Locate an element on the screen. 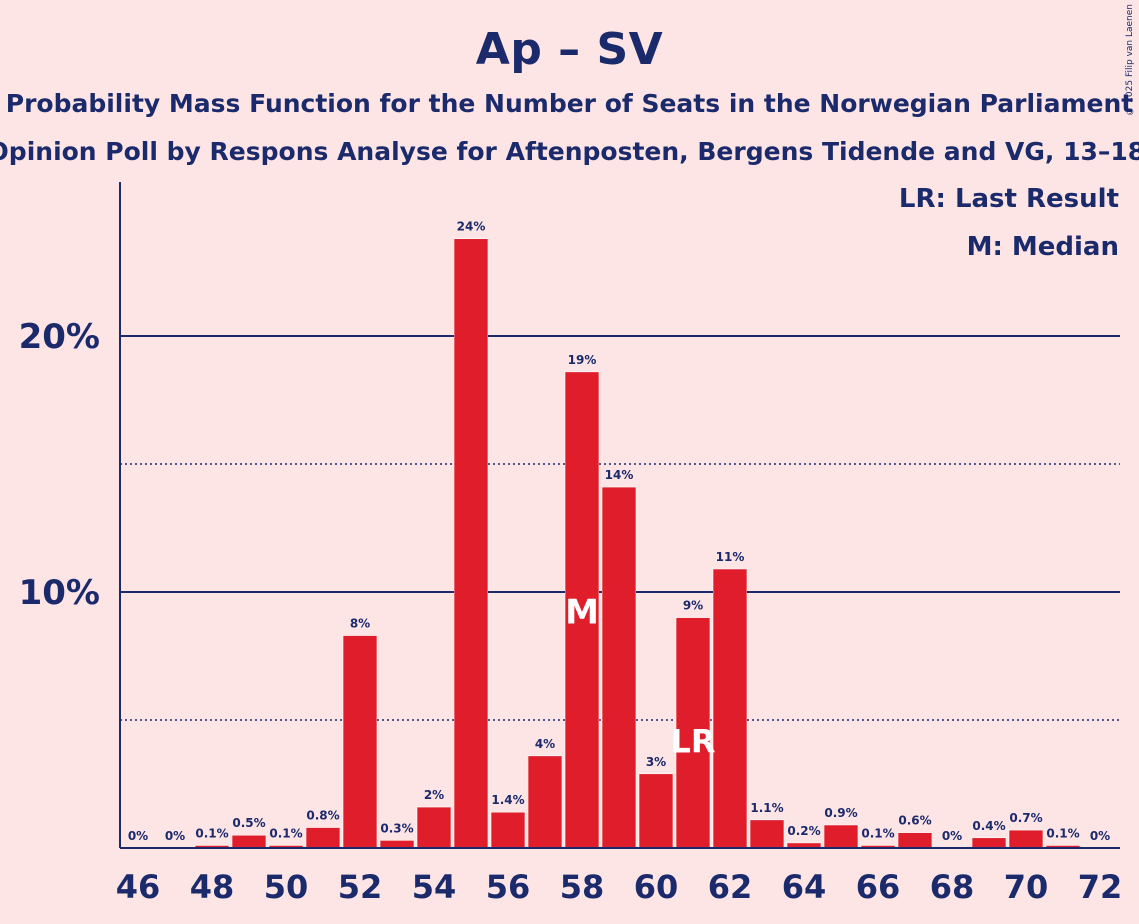 The height and width of the screenshot is (924, 1139). value-label: 8% is located at coordinates (360, 624).